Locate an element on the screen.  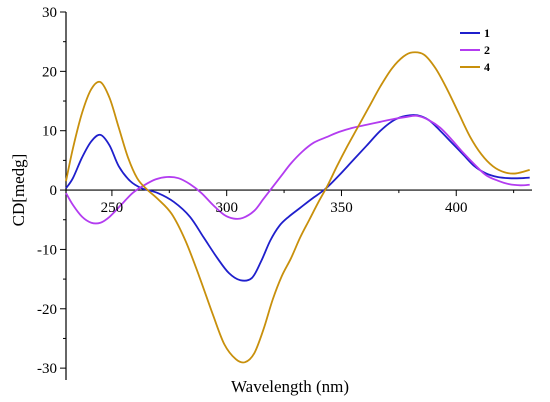
x-tick-label: 350 is located at coordinates (341, 208).